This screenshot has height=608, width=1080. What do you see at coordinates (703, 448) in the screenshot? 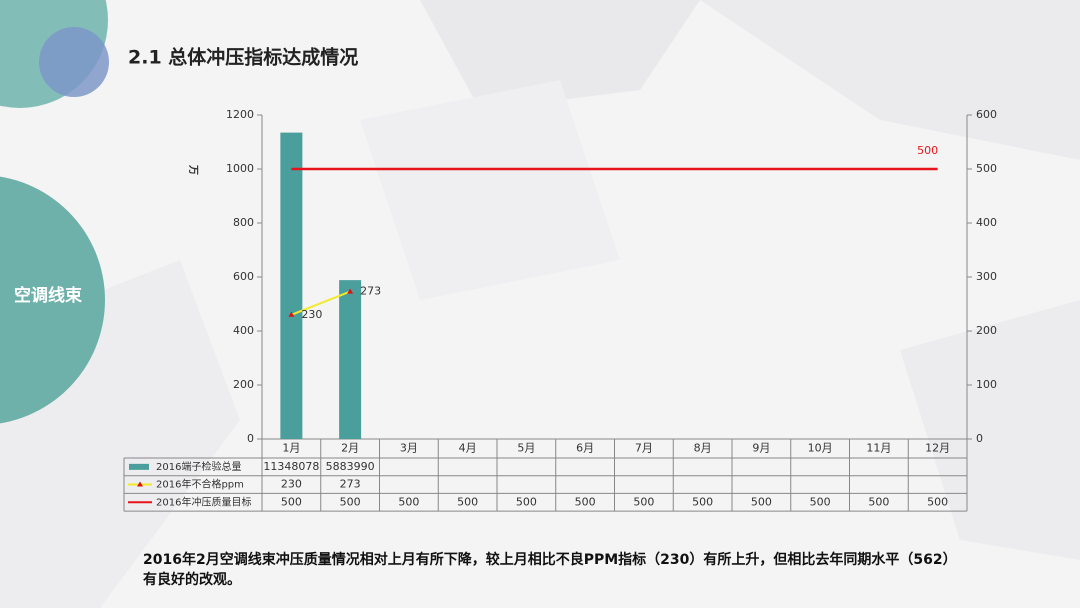
I see `x-tick-label: 8月` at bounding box center [703, 448].